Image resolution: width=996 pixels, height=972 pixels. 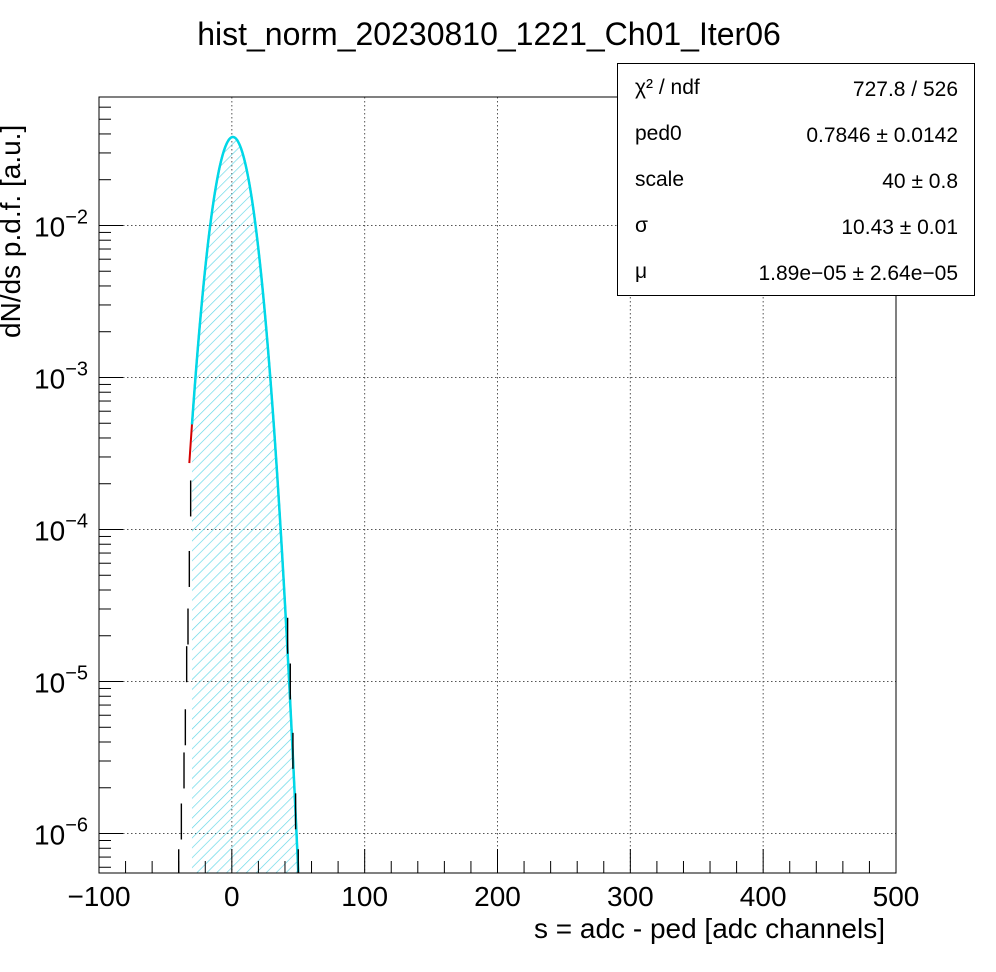 I want to click on y-tick-label: 10⁻⁴, so click(x=61, y=528).